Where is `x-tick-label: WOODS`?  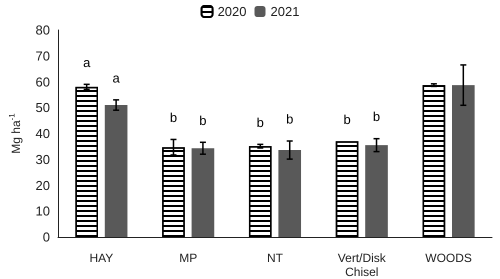 x-tick-label: WOODS is located at coordinates (448, 258).